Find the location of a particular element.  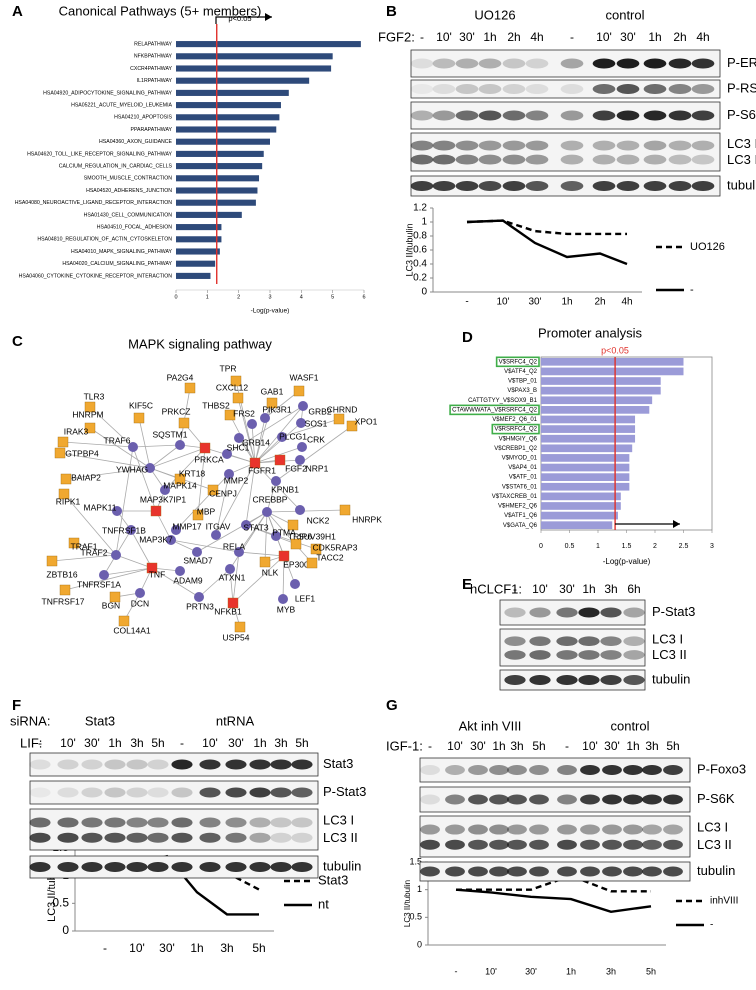

y-tick-label: 0.8 is located at coordinates (420, 236).